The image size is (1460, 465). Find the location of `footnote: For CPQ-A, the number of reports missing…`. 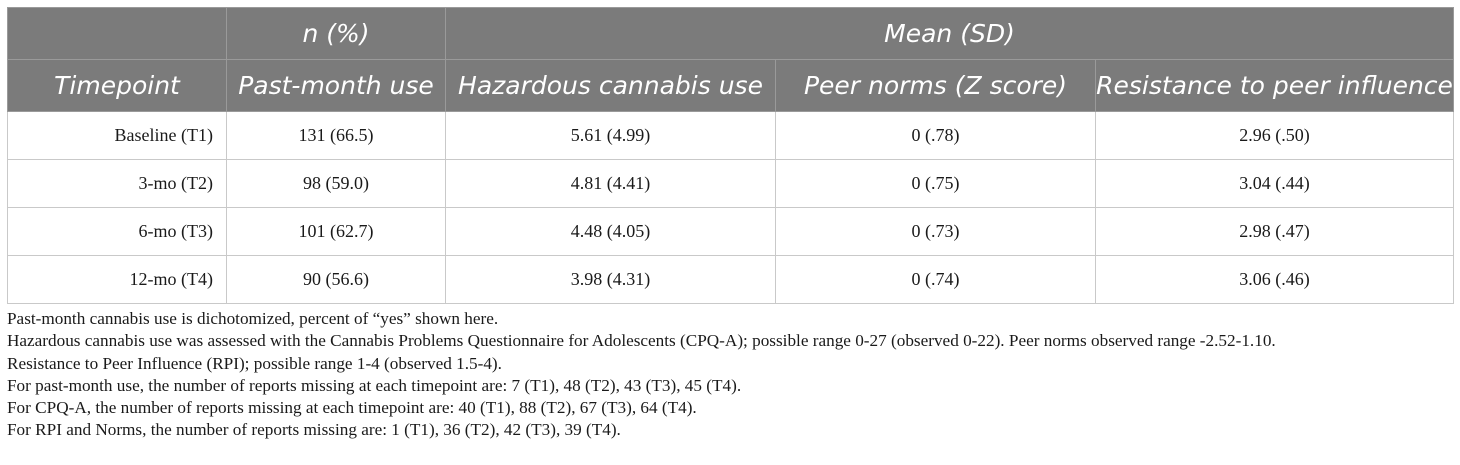

footnote: For CPQ-A, the number of reports missing… is located at coordinates (352, 408).